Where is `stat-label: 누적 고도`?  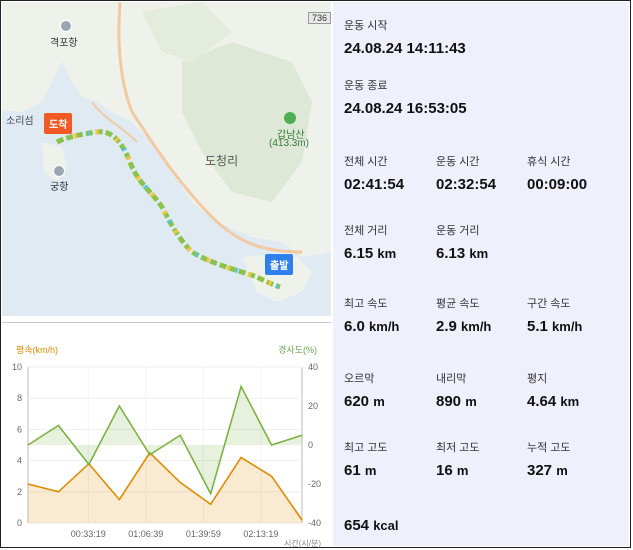
stat-label: 누적 고도 is located at coordinates (549, 448).